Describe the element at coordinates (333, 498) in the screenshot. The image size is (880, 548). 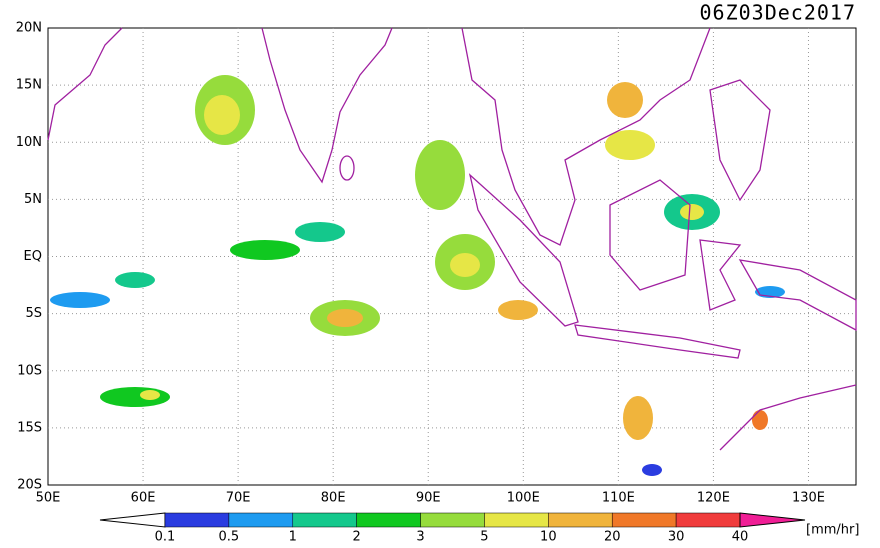
I see `lon-label: 80E` at that location.